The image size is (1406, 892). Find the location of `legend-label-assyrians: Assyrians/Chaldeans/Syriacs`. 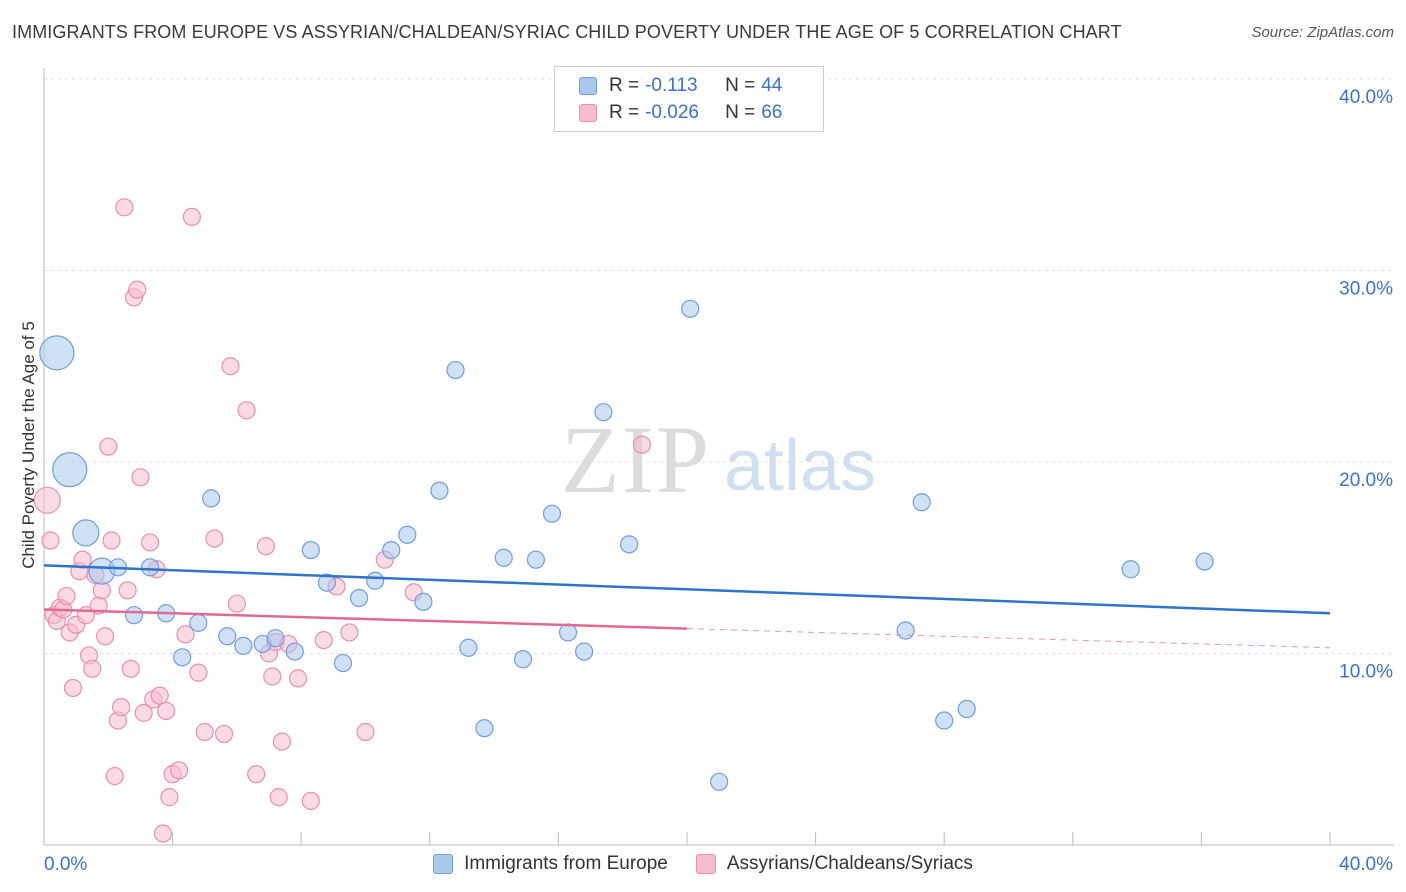

legend-label-assyrians: Assyrians/Chaldeans/Syriacs is located at coordinates (849, 863).